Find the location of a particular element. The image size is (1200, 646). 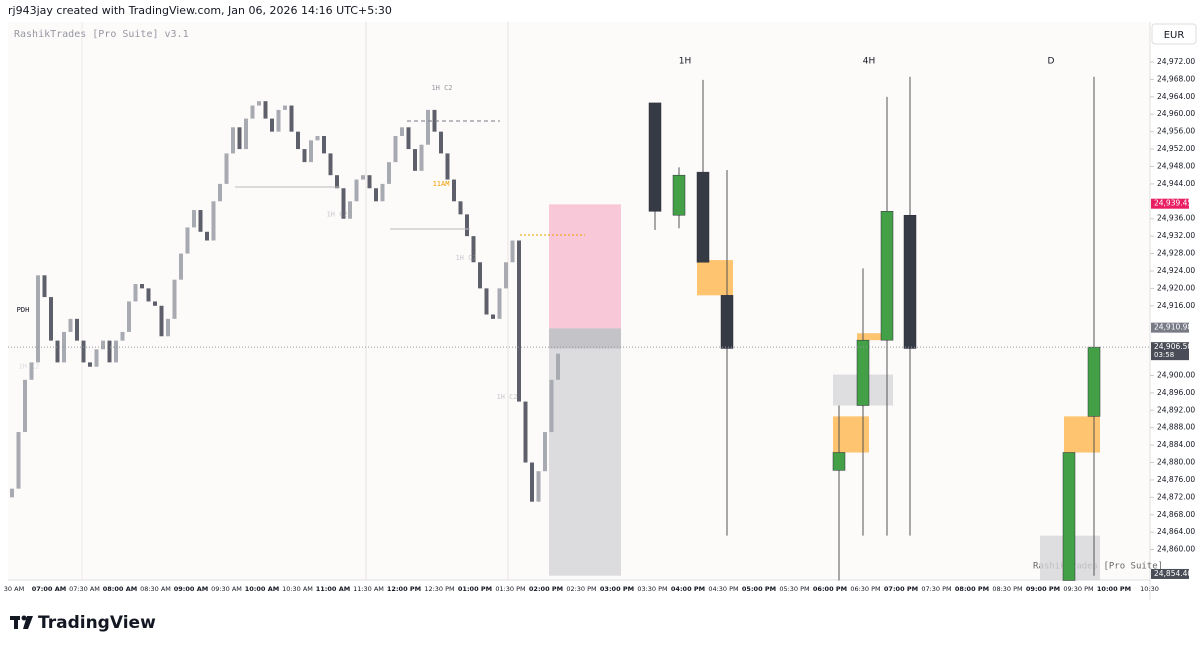

time-tick-label: 09:30 PM is located at coordinates (1078, 589).